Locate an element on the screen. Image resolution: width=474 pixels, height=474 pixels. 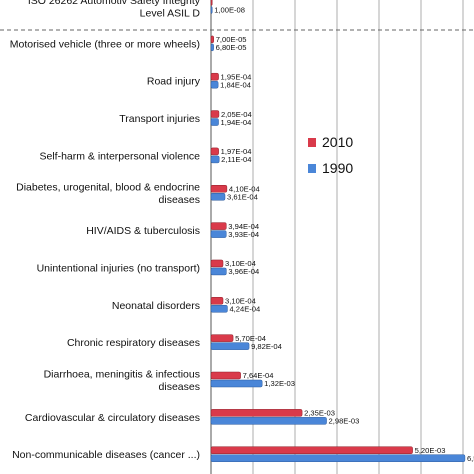
data-label-1990: 3,61E-04 is located at coordinates (242, 196).